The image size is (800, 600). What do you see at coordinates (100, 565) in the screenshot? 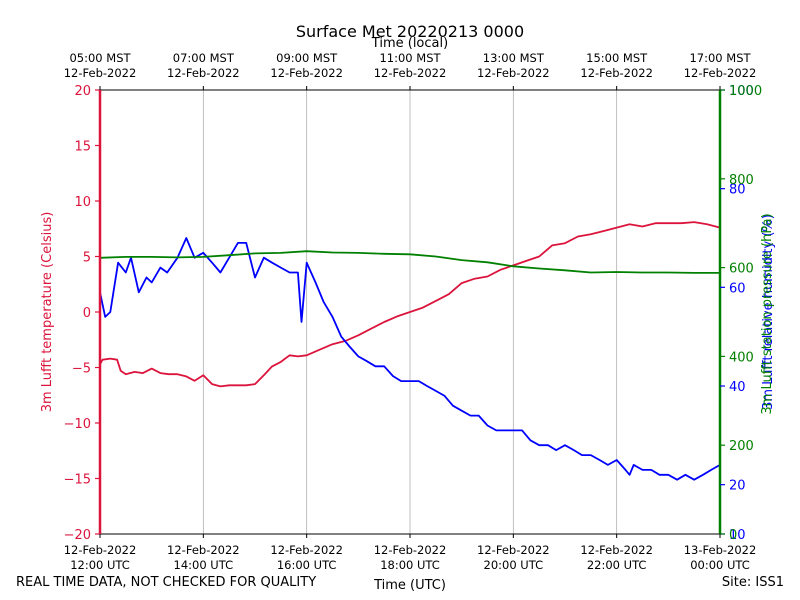
I see `bottom-tick-time: 12:00 UTC` at bounding box center [100, 565].